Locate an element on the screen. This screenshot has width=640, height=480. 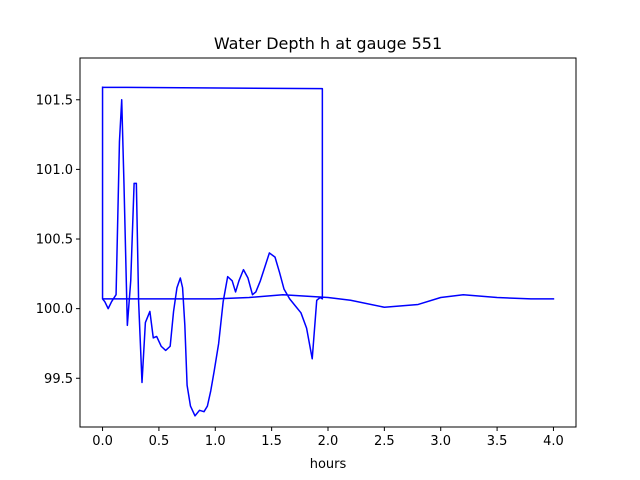
x-tick-label: 0.0 is located at coordinates (102, 441).